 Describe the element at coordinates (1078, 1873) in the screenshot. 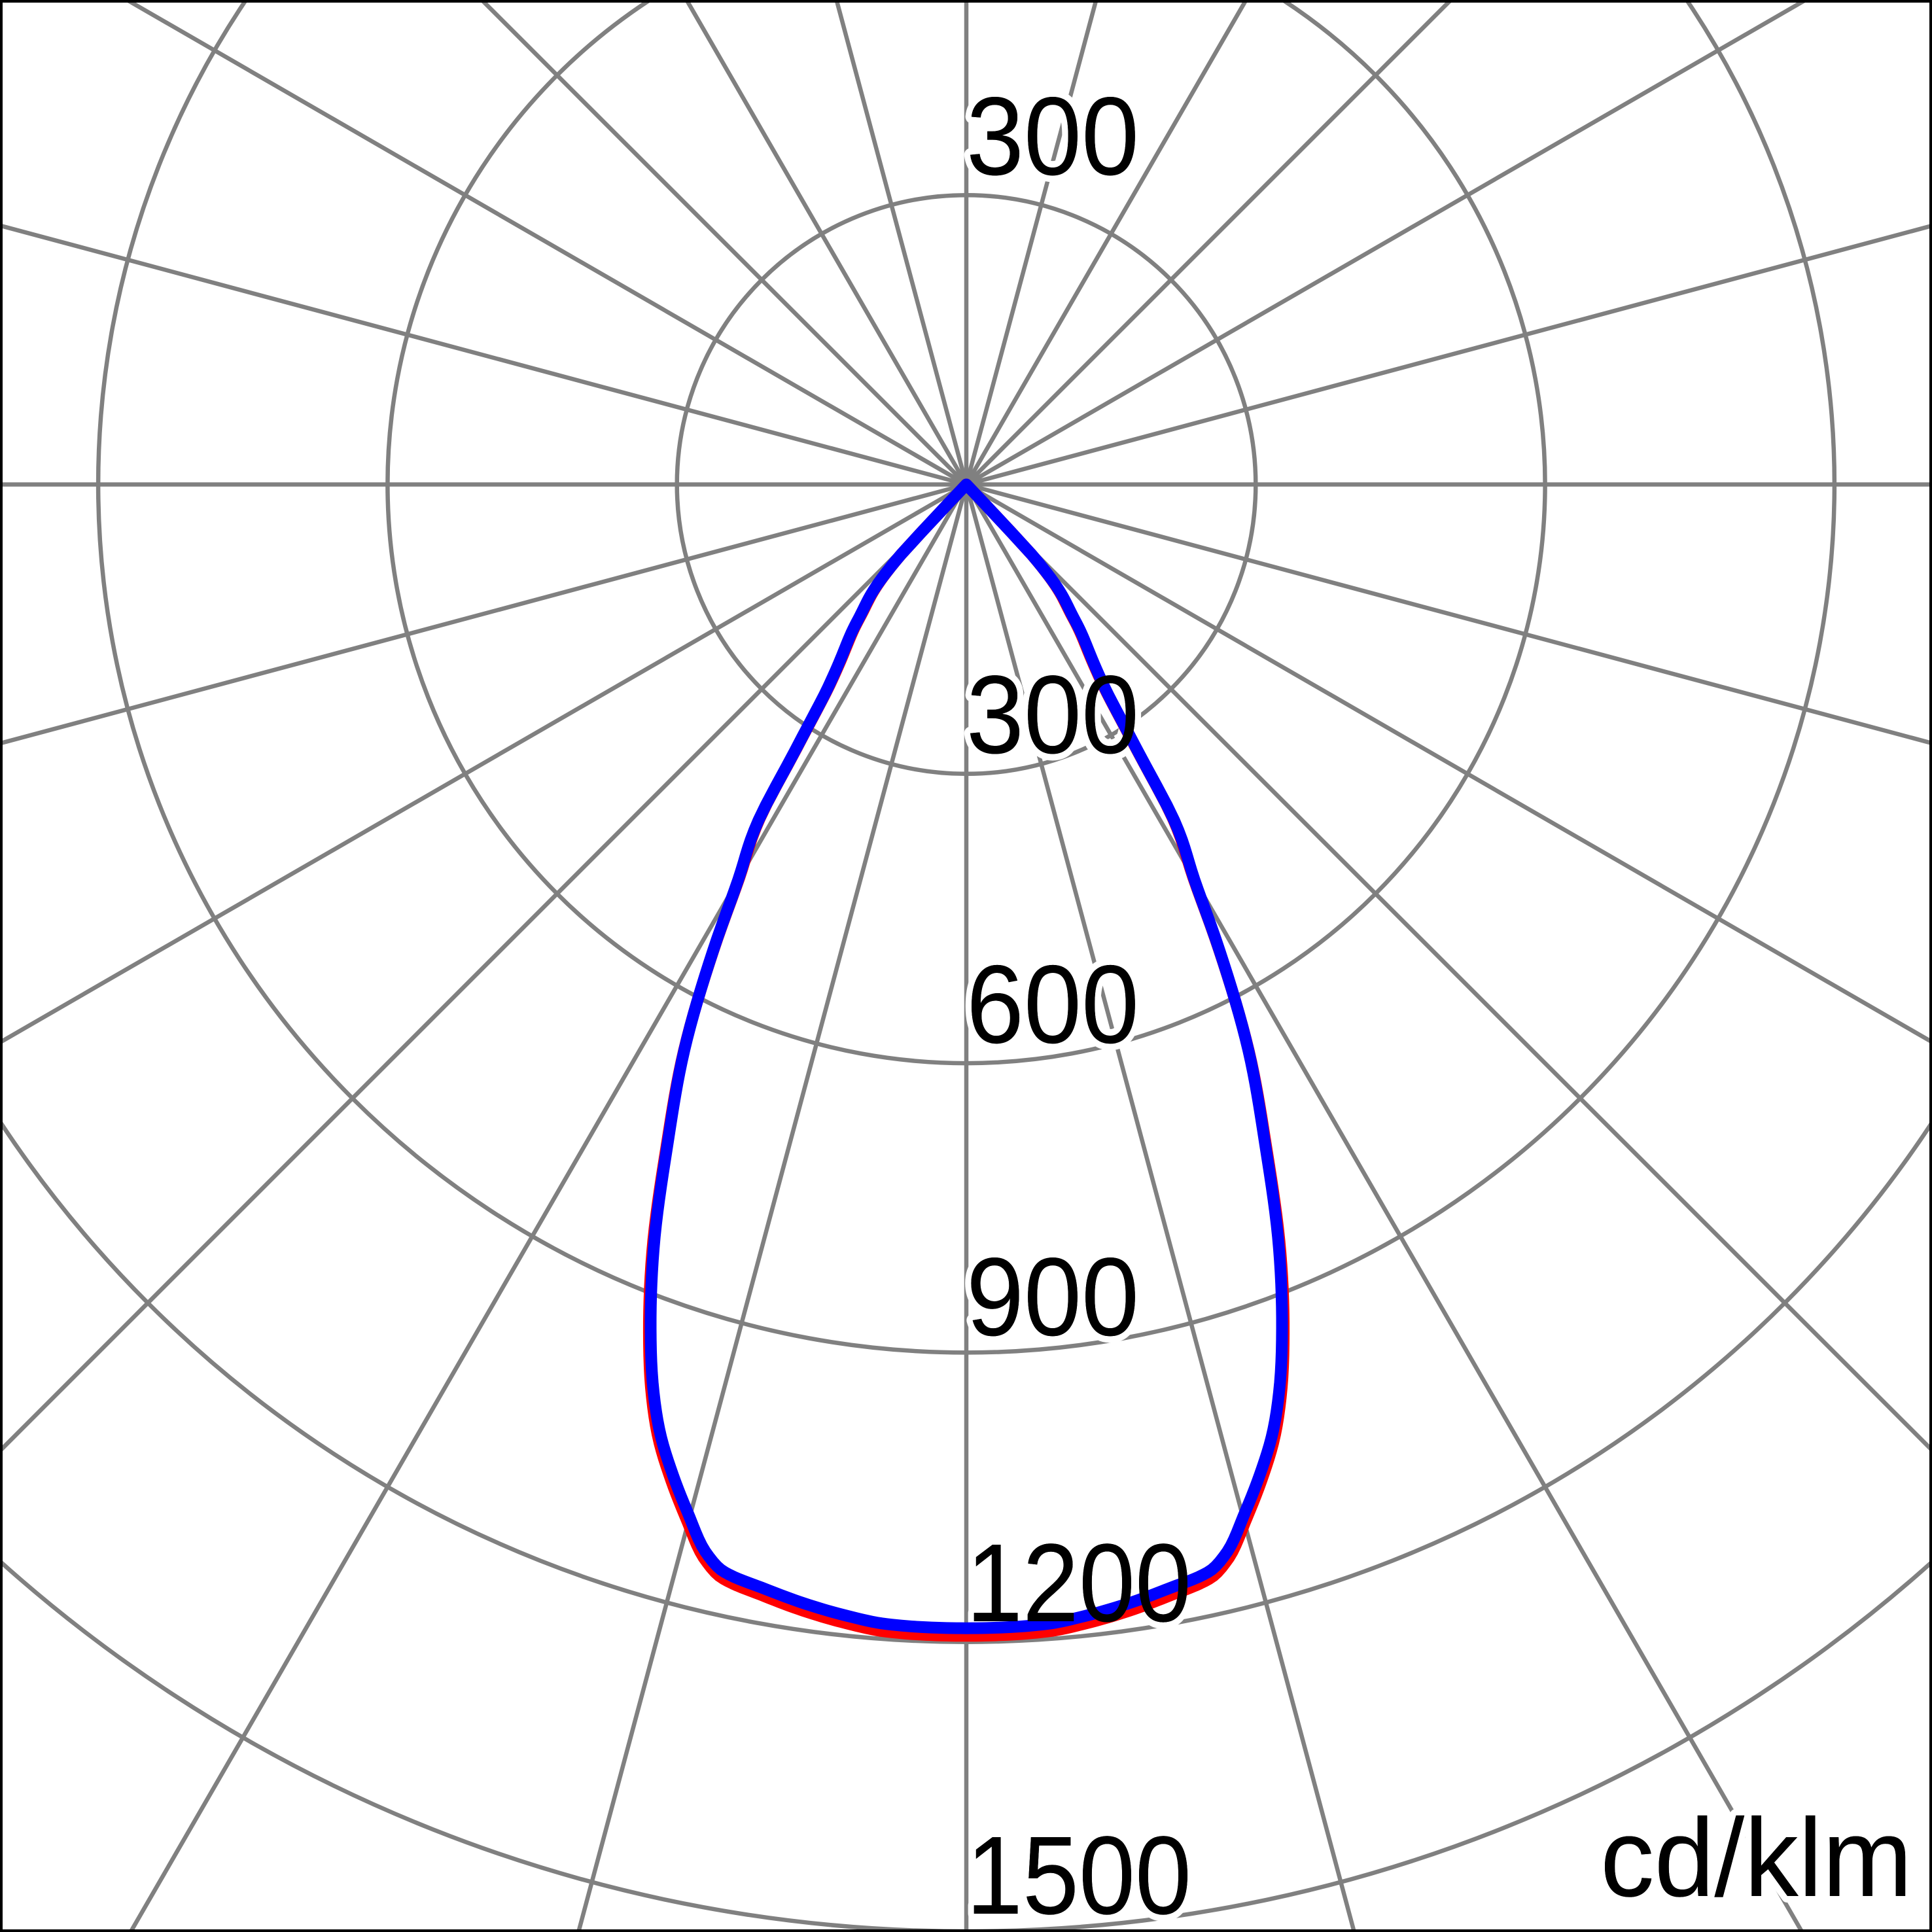

I see `svg-text: 1500` at that location.